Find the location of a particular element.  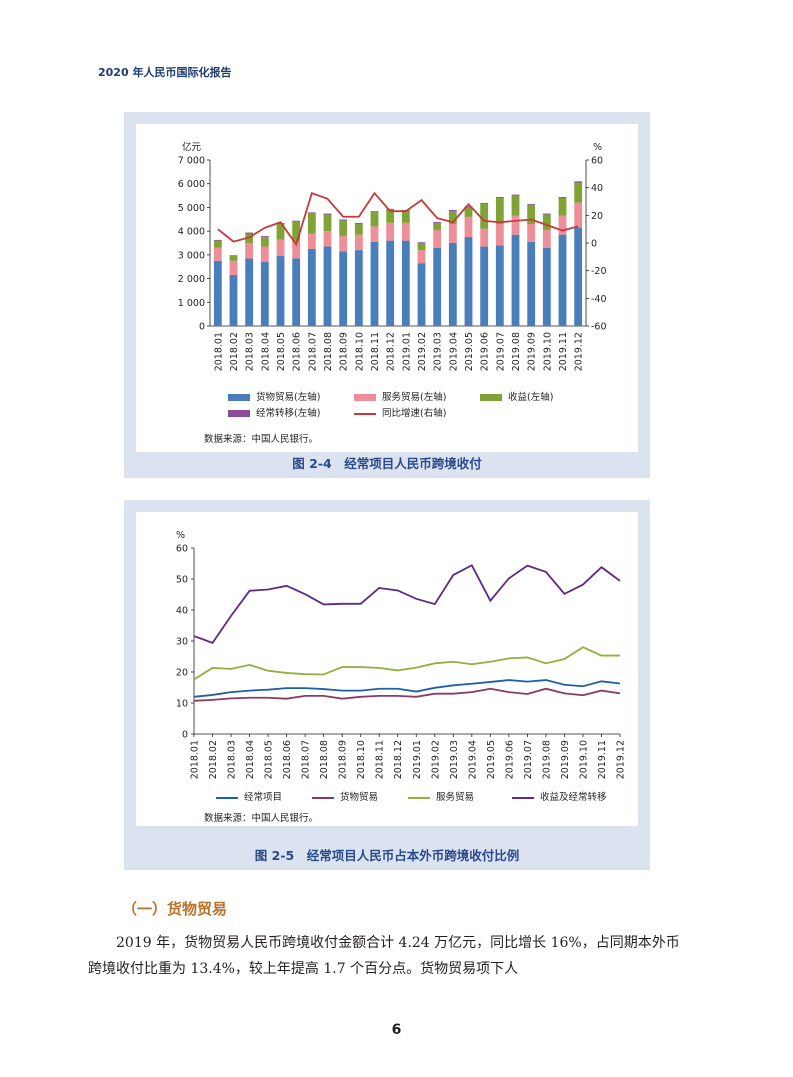

right-tick-label: -20 is located at coordinates (599, 271).